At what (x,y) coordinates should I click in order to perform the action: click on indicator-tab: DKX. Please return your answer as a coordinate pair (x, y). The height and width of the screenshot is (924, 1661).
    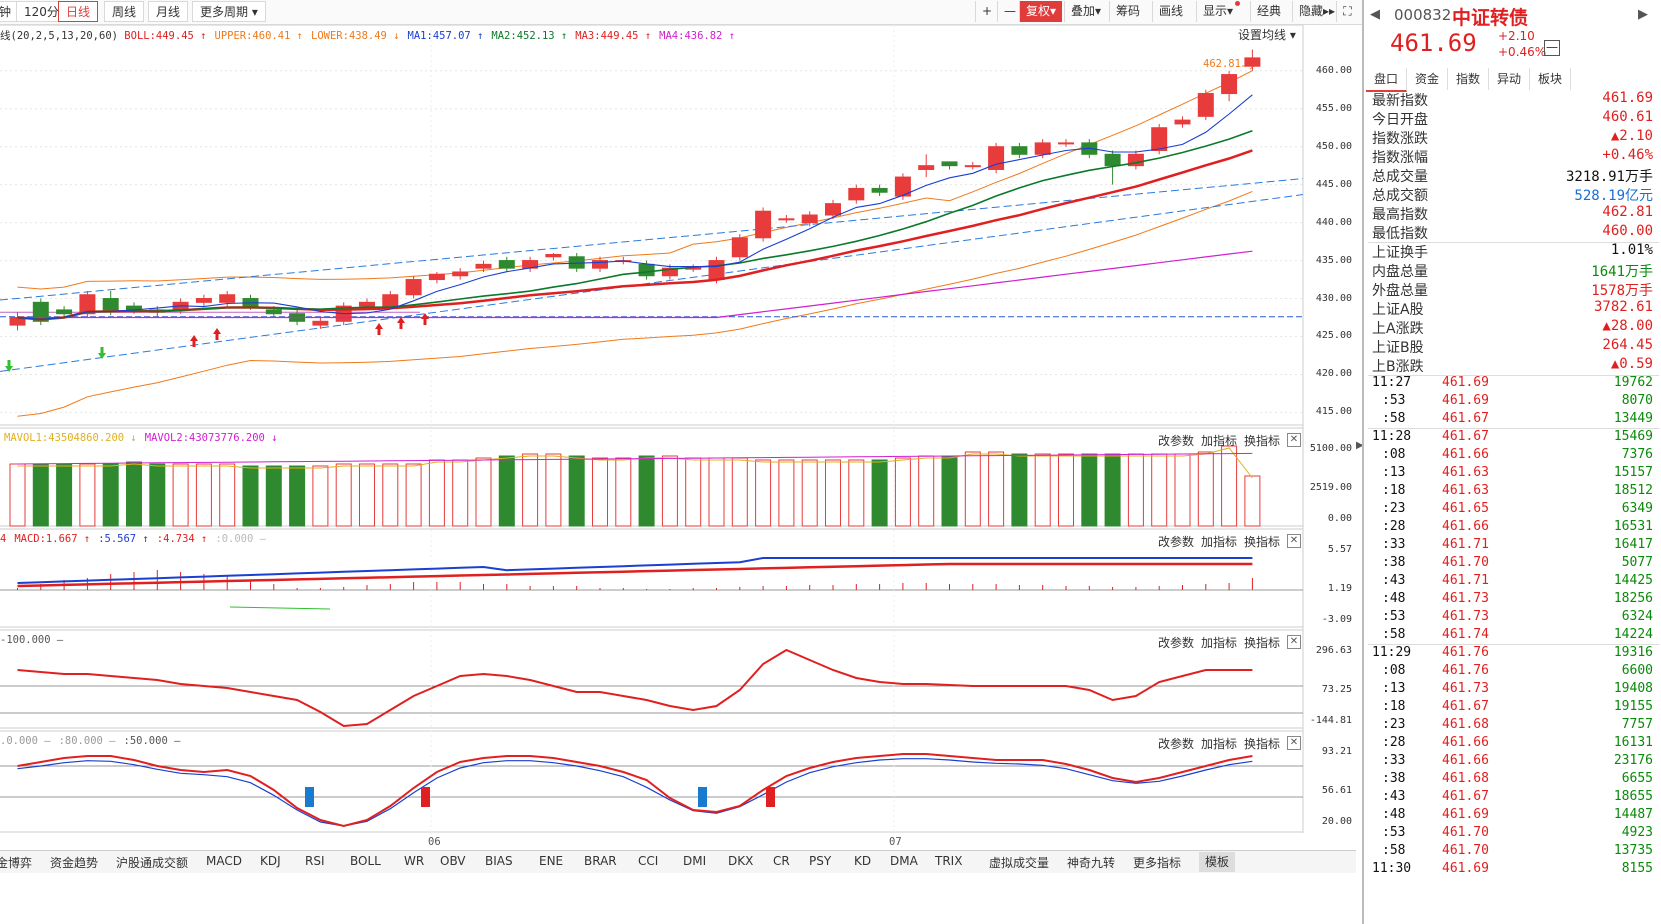
    Looking at the image, I should click on (741, 861).